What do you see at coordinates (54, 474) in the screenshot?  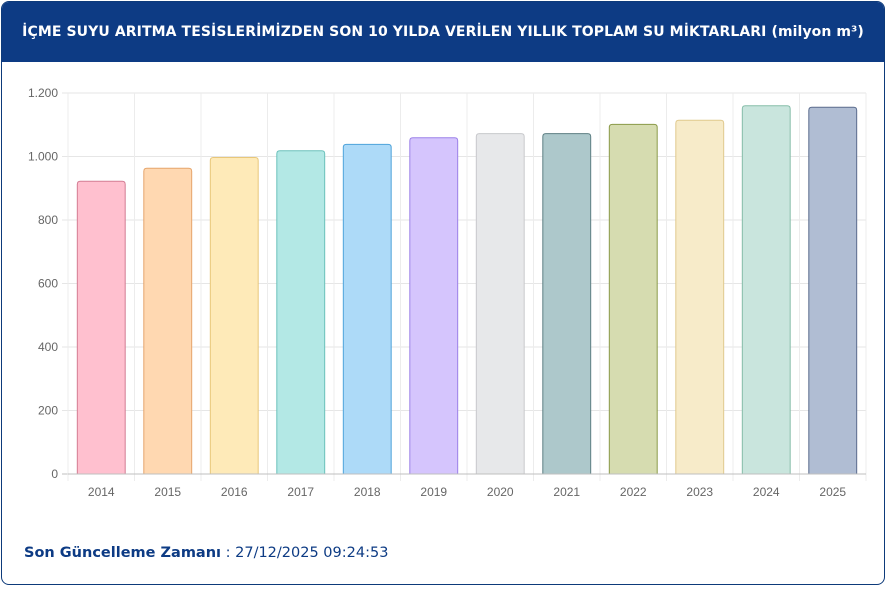 I see `y-tick-label: 0` at bounding box center [54, 474].